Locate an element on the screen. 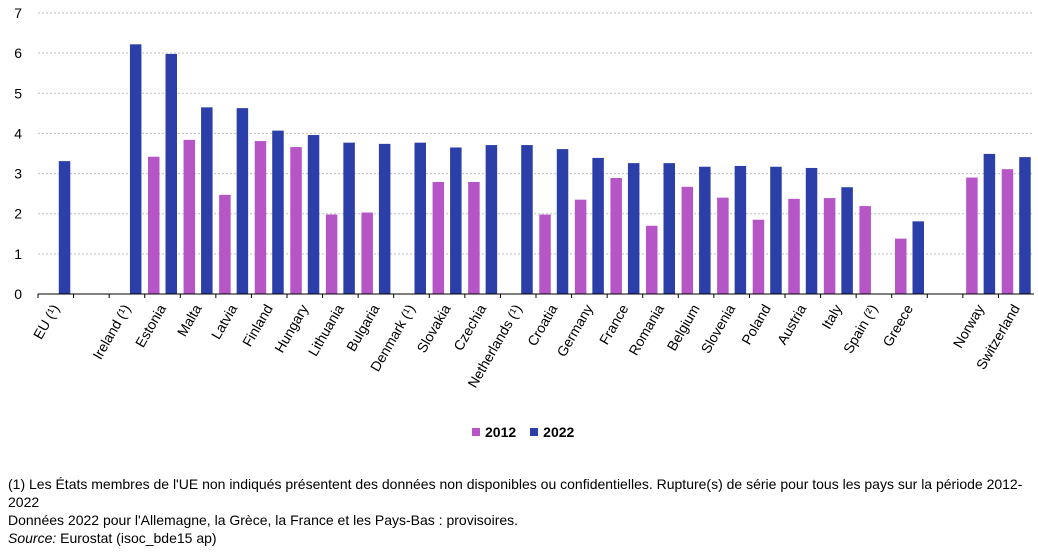 The image size is (1038, 560). y-axis-ticks: 0 1 2 3 4 5 6 7 is located at coordinates (18, 153).